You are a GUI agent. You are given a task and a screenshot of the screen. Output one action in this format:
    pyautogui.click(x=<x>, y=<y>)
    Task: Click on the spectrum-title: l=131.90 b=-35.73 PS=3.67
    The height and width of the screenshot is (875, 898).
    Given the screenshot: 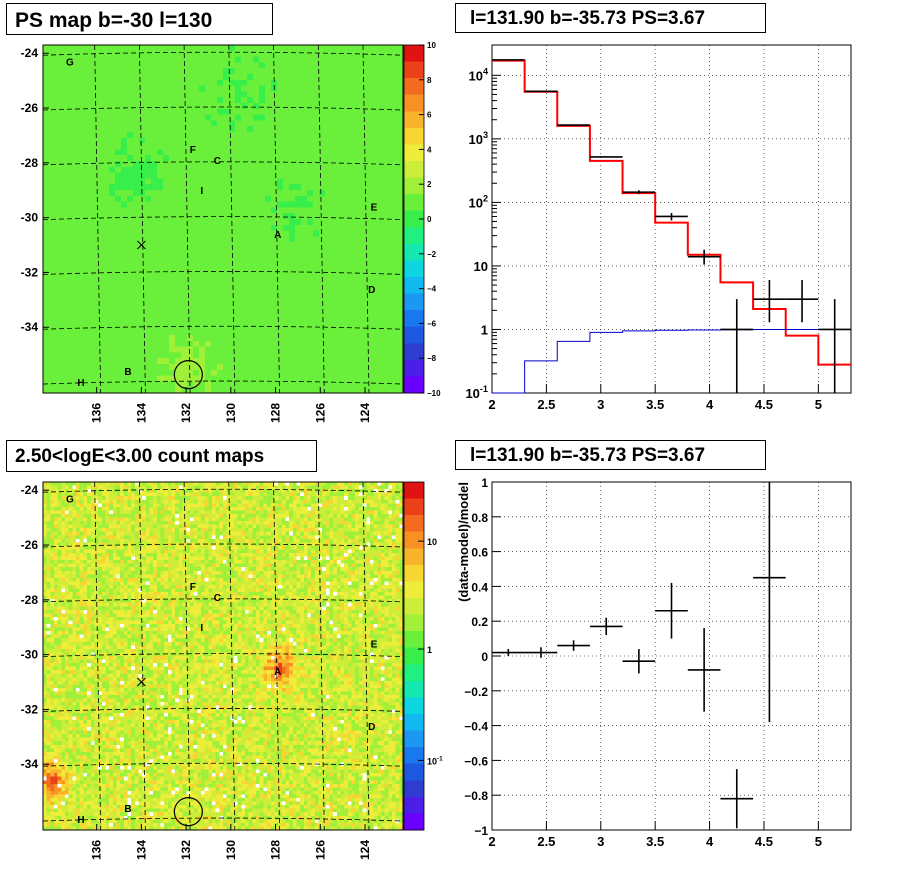 What is the action you would take?
    pyautogui.click(x=610, y=18)
    